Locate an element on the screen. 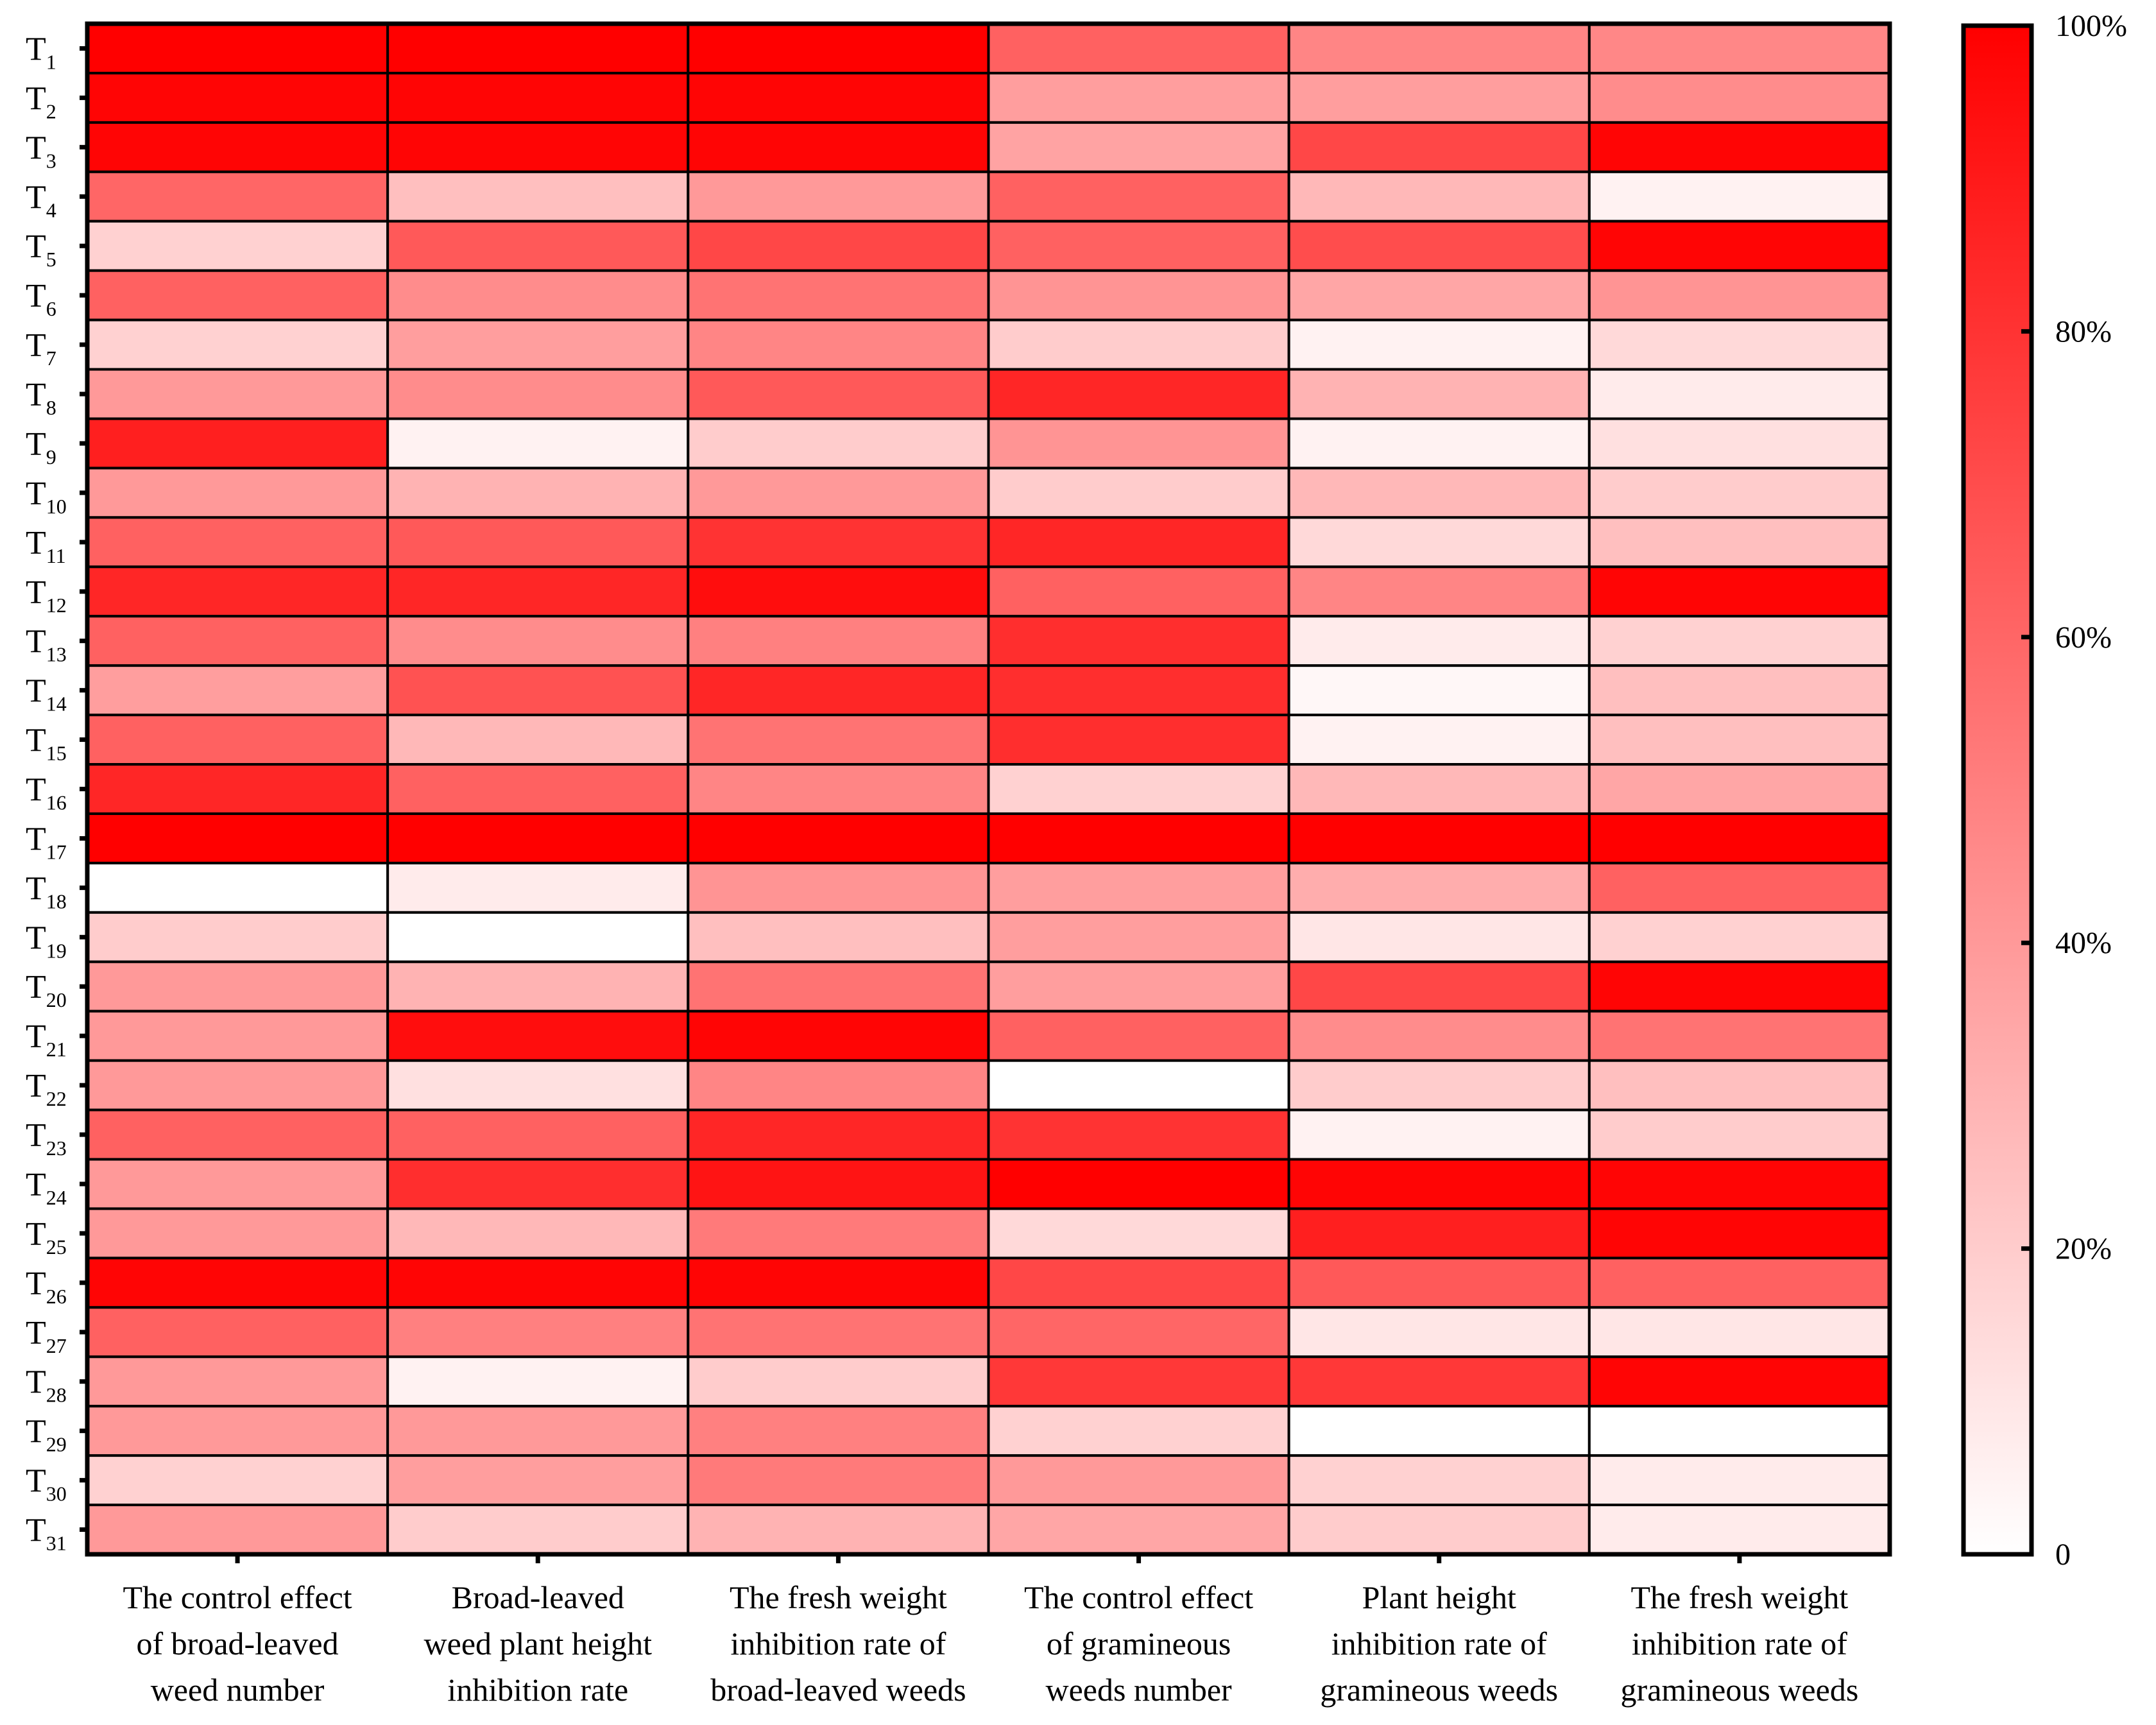 This screenshot has width=2156, height=1725. heatmap-cell-r31-c5 is located at coordinates (1439, 1530).